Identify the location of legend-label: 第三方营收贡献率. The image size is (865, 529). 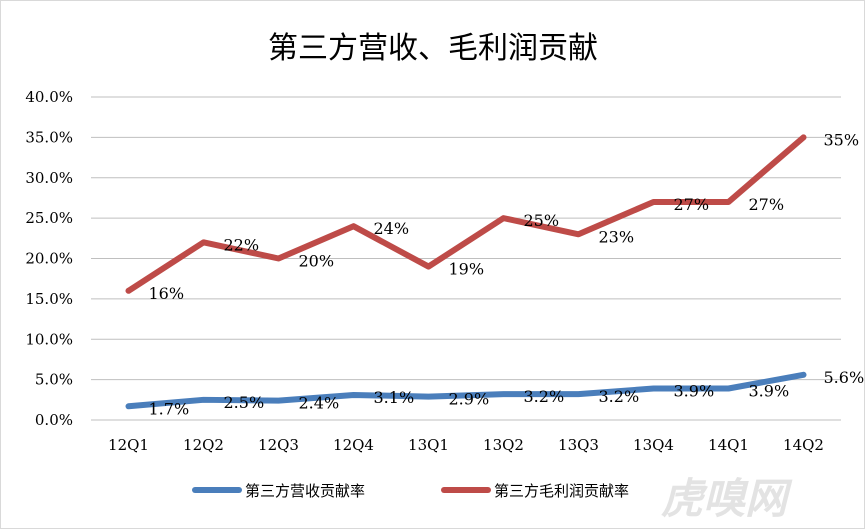
(305, 491).